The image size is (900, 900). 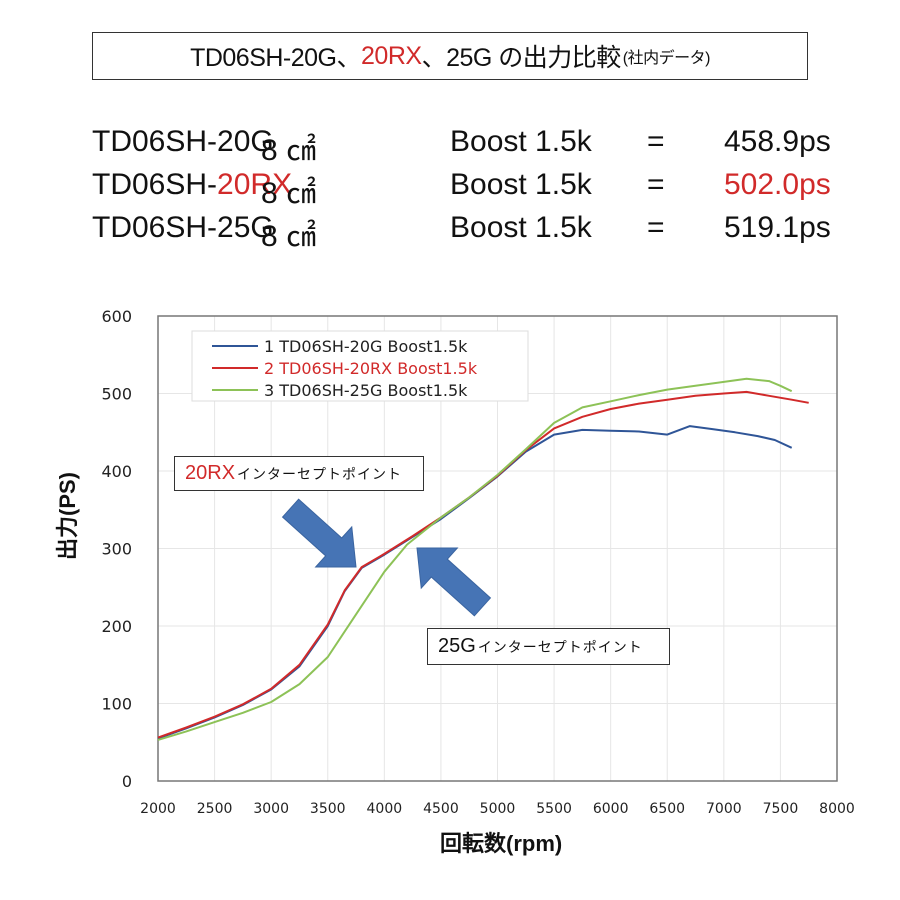 I want to click on x-tick-label: 5000, so click(x=498, y=809).